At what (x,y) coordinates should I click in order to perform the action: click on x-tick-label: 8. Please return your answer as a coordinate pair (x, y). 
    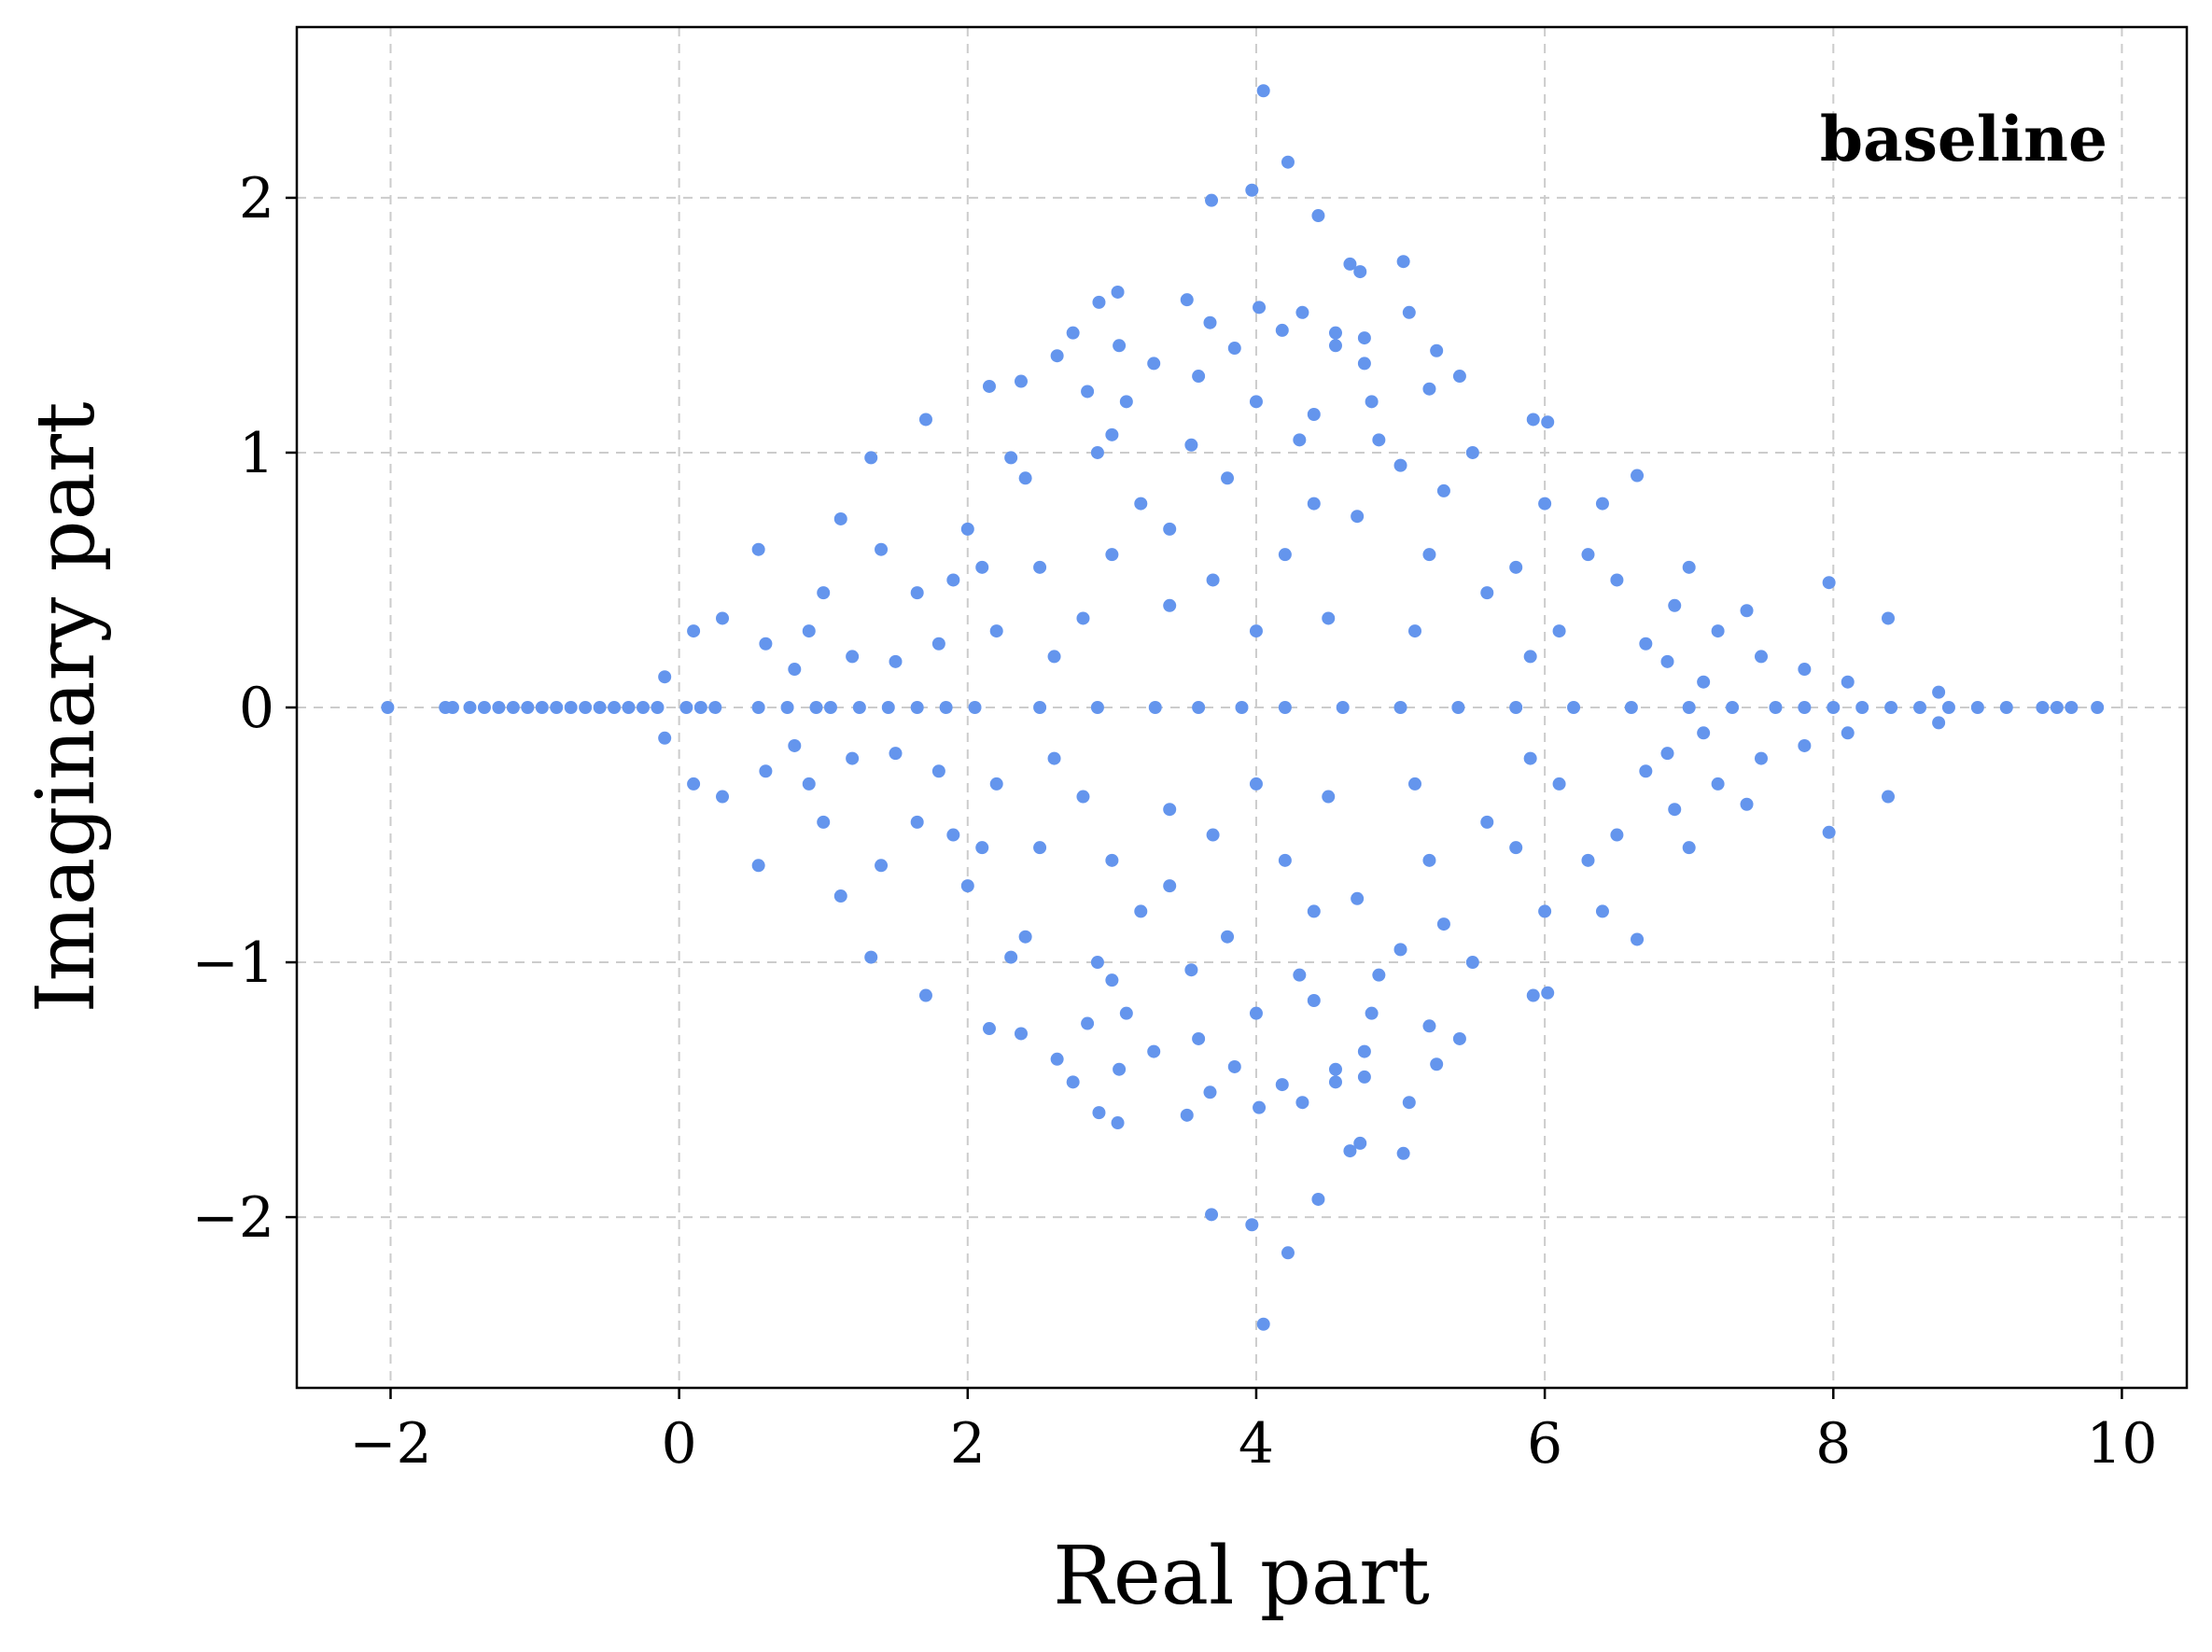
    Looking at the image, I should click on (1833, 1444).